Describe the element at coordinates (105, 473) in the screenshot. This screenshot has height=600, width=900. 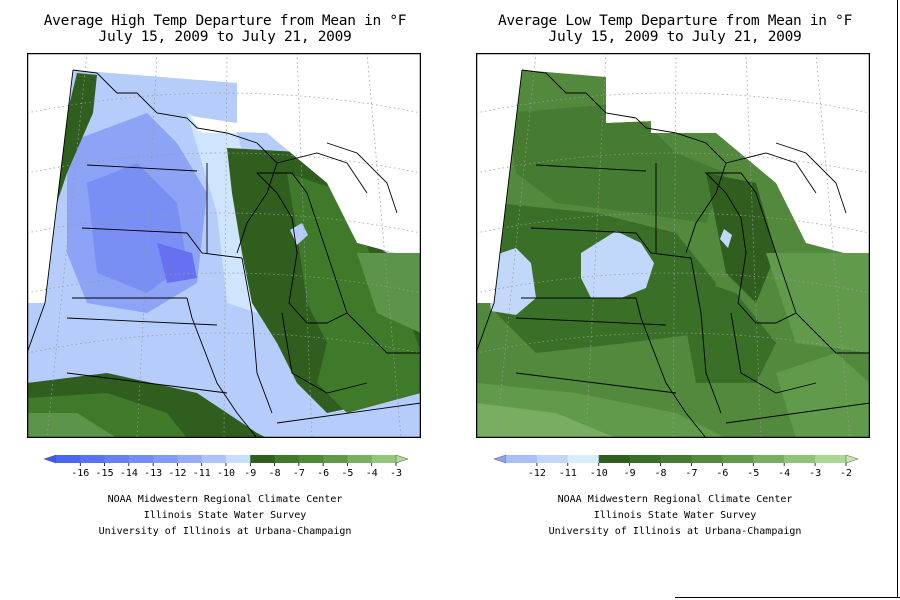
I see `legend-tick-label: -15` at that location.